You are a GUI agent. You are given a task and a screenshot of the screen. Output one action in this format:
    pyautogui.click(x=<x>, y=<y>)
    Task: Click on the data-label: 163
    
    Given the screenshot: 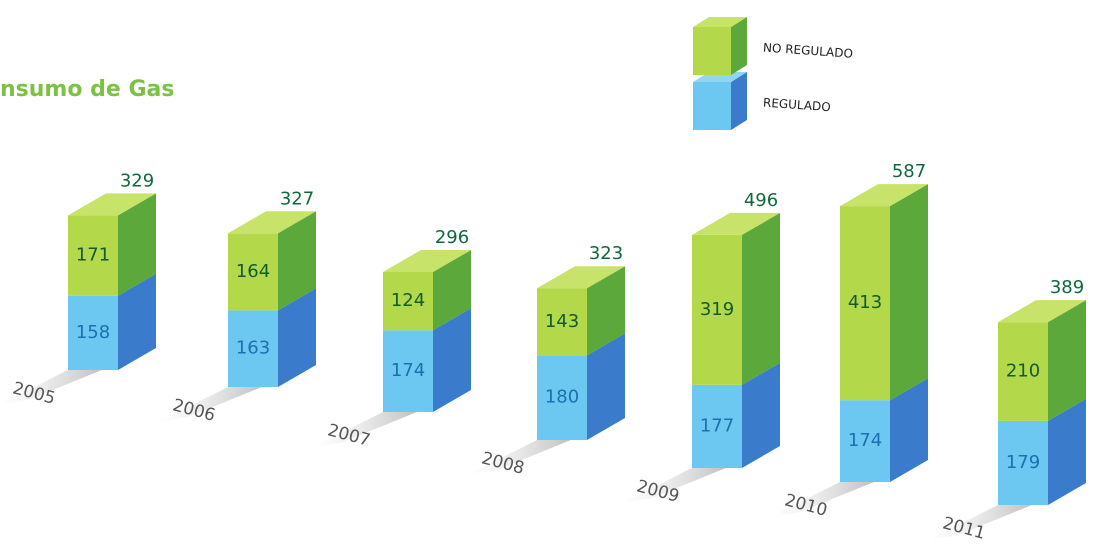 What is the action you would take?
    pyautogui.click(x=253, y=348)
    